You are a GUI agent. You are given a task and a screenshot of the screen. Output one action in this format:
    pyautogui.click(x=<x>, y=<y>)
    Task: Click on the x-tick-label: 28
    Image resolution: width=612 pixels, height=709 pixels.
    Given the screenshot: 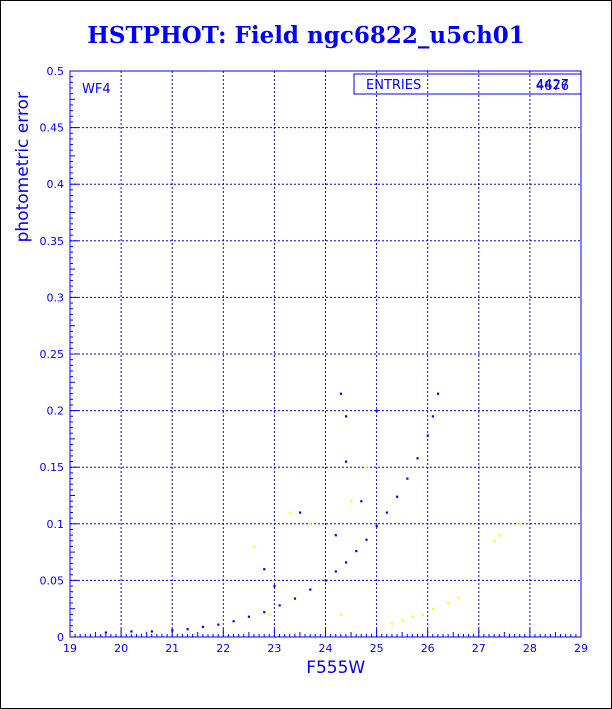 What is the action you would take?
    pyautogui.click(x=530, y=648)
    